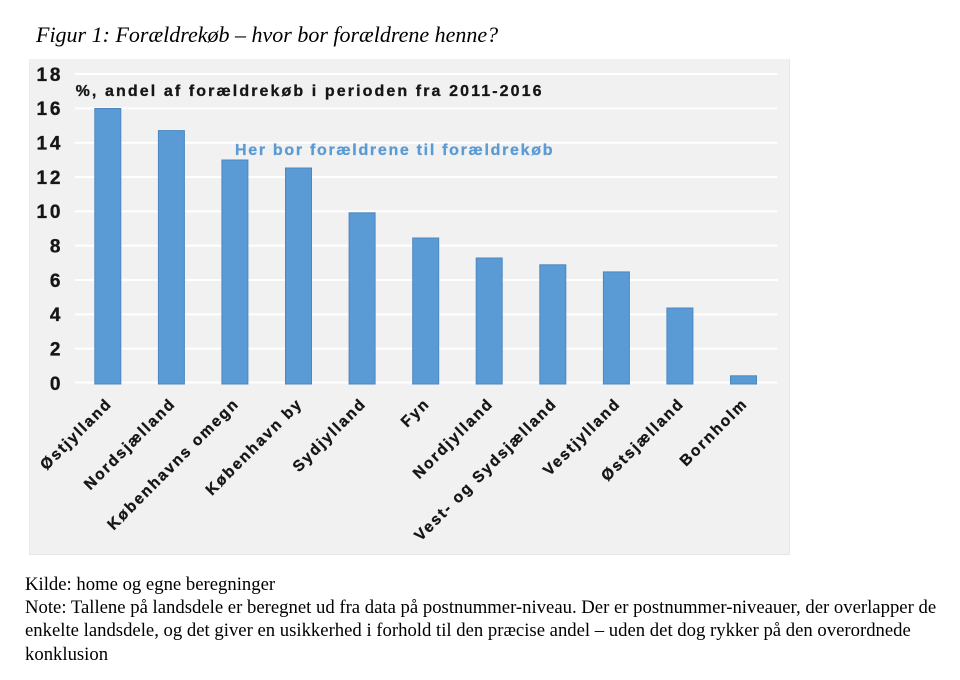  I want to click on svg-text: 6, so click(56, 281).